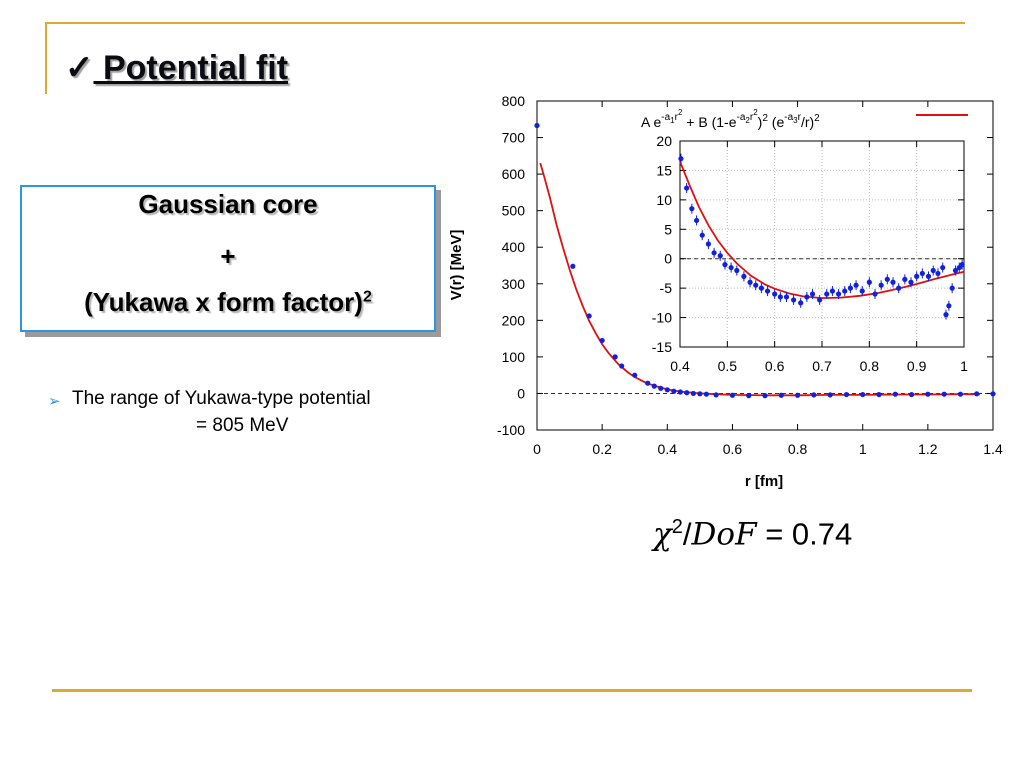 The height and width of the screenshot is (768, 1024). What do you see at coordinates (822, 230) in the screenshot?
I see `fit-curve` at bounding box center [822, 230].